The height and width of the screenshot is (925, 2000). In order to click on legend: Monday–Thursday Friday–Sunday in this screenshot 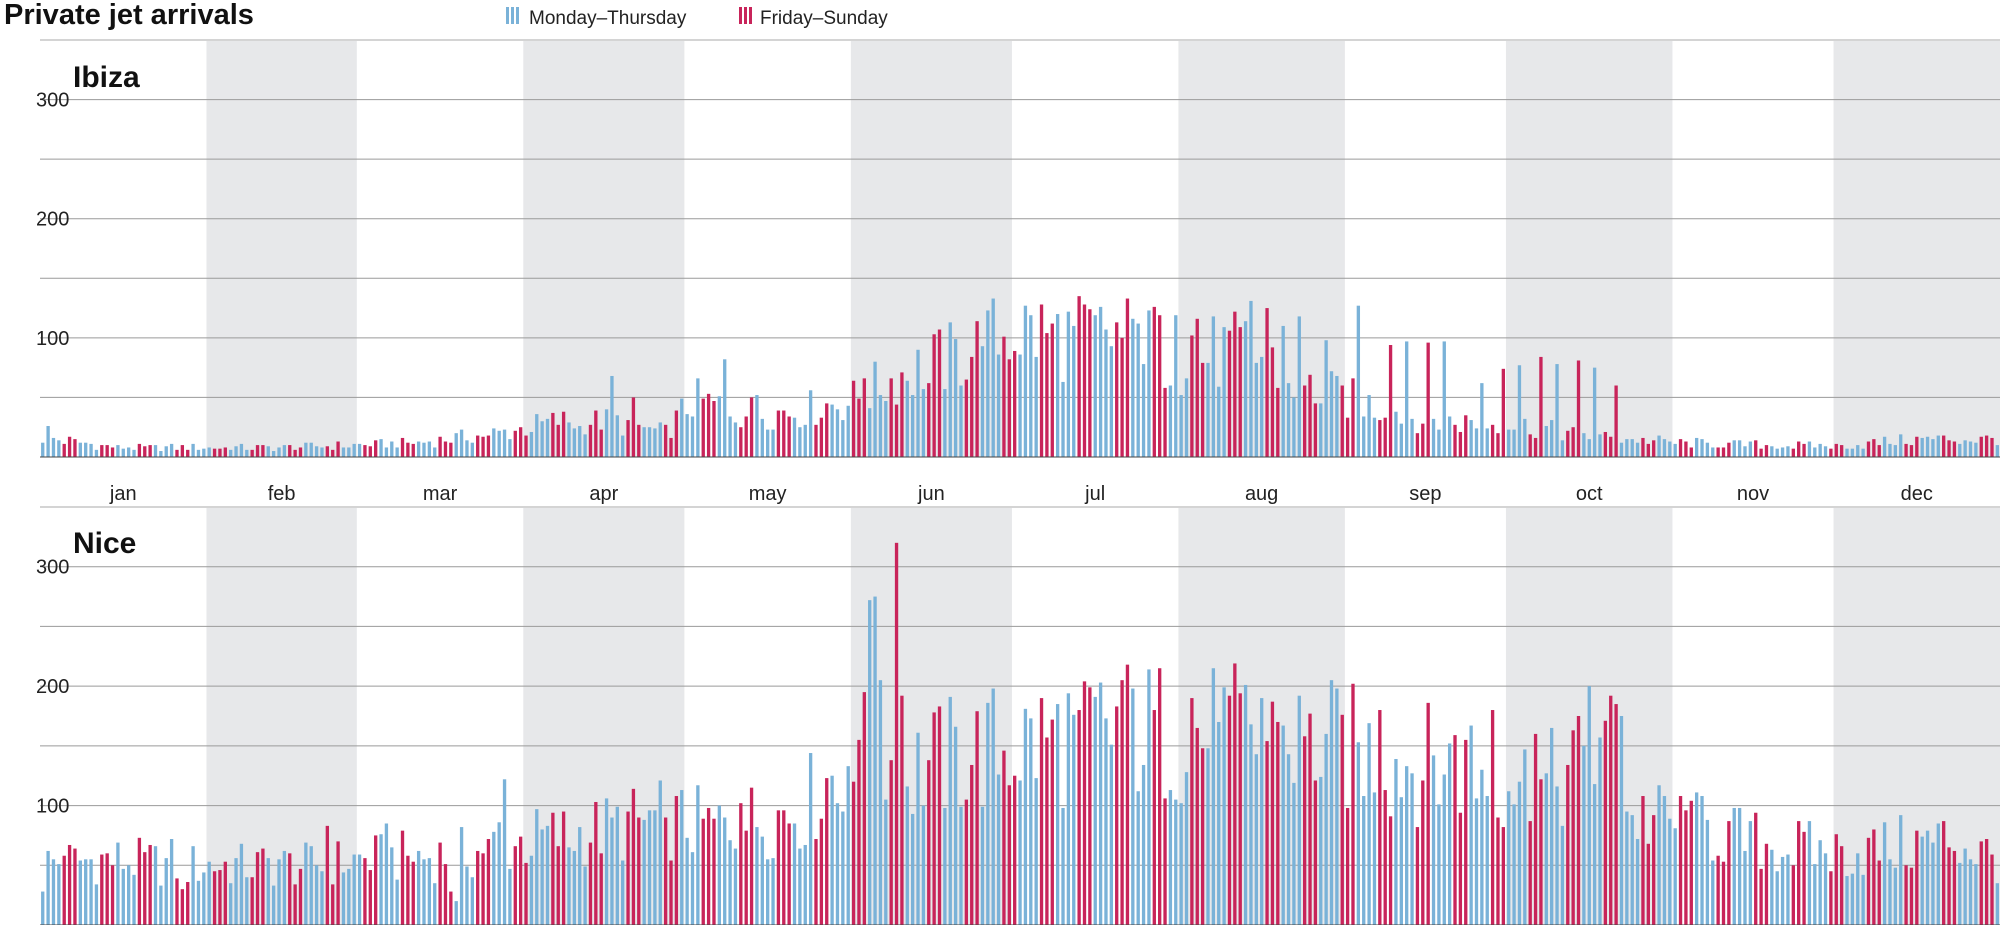, I will do `click(697, 18)`.